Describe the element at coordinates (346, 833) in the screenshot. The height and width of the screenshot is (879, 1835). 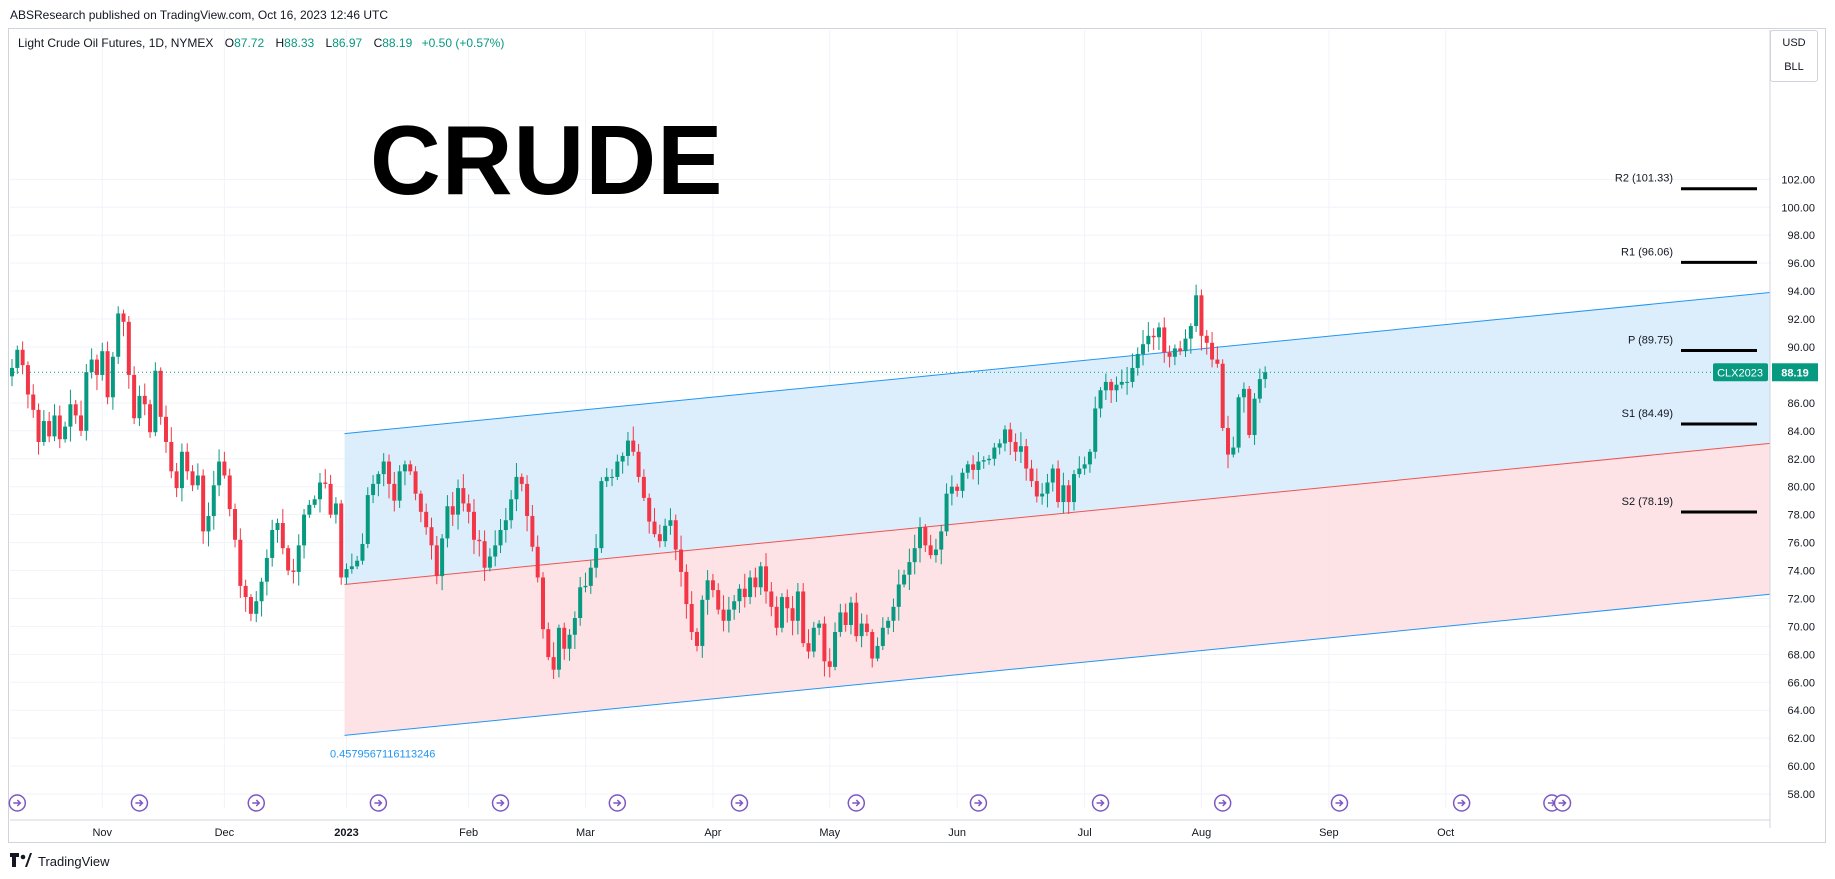
I see `time-tick-label: 2023` at that location.